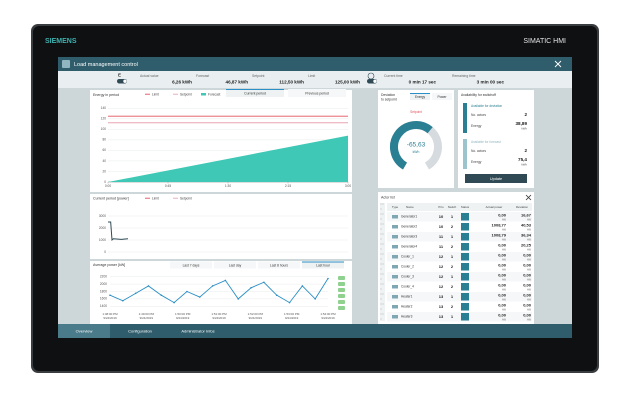 The image size is (630, 400). I want to click on app-icon, so click(66, 64).